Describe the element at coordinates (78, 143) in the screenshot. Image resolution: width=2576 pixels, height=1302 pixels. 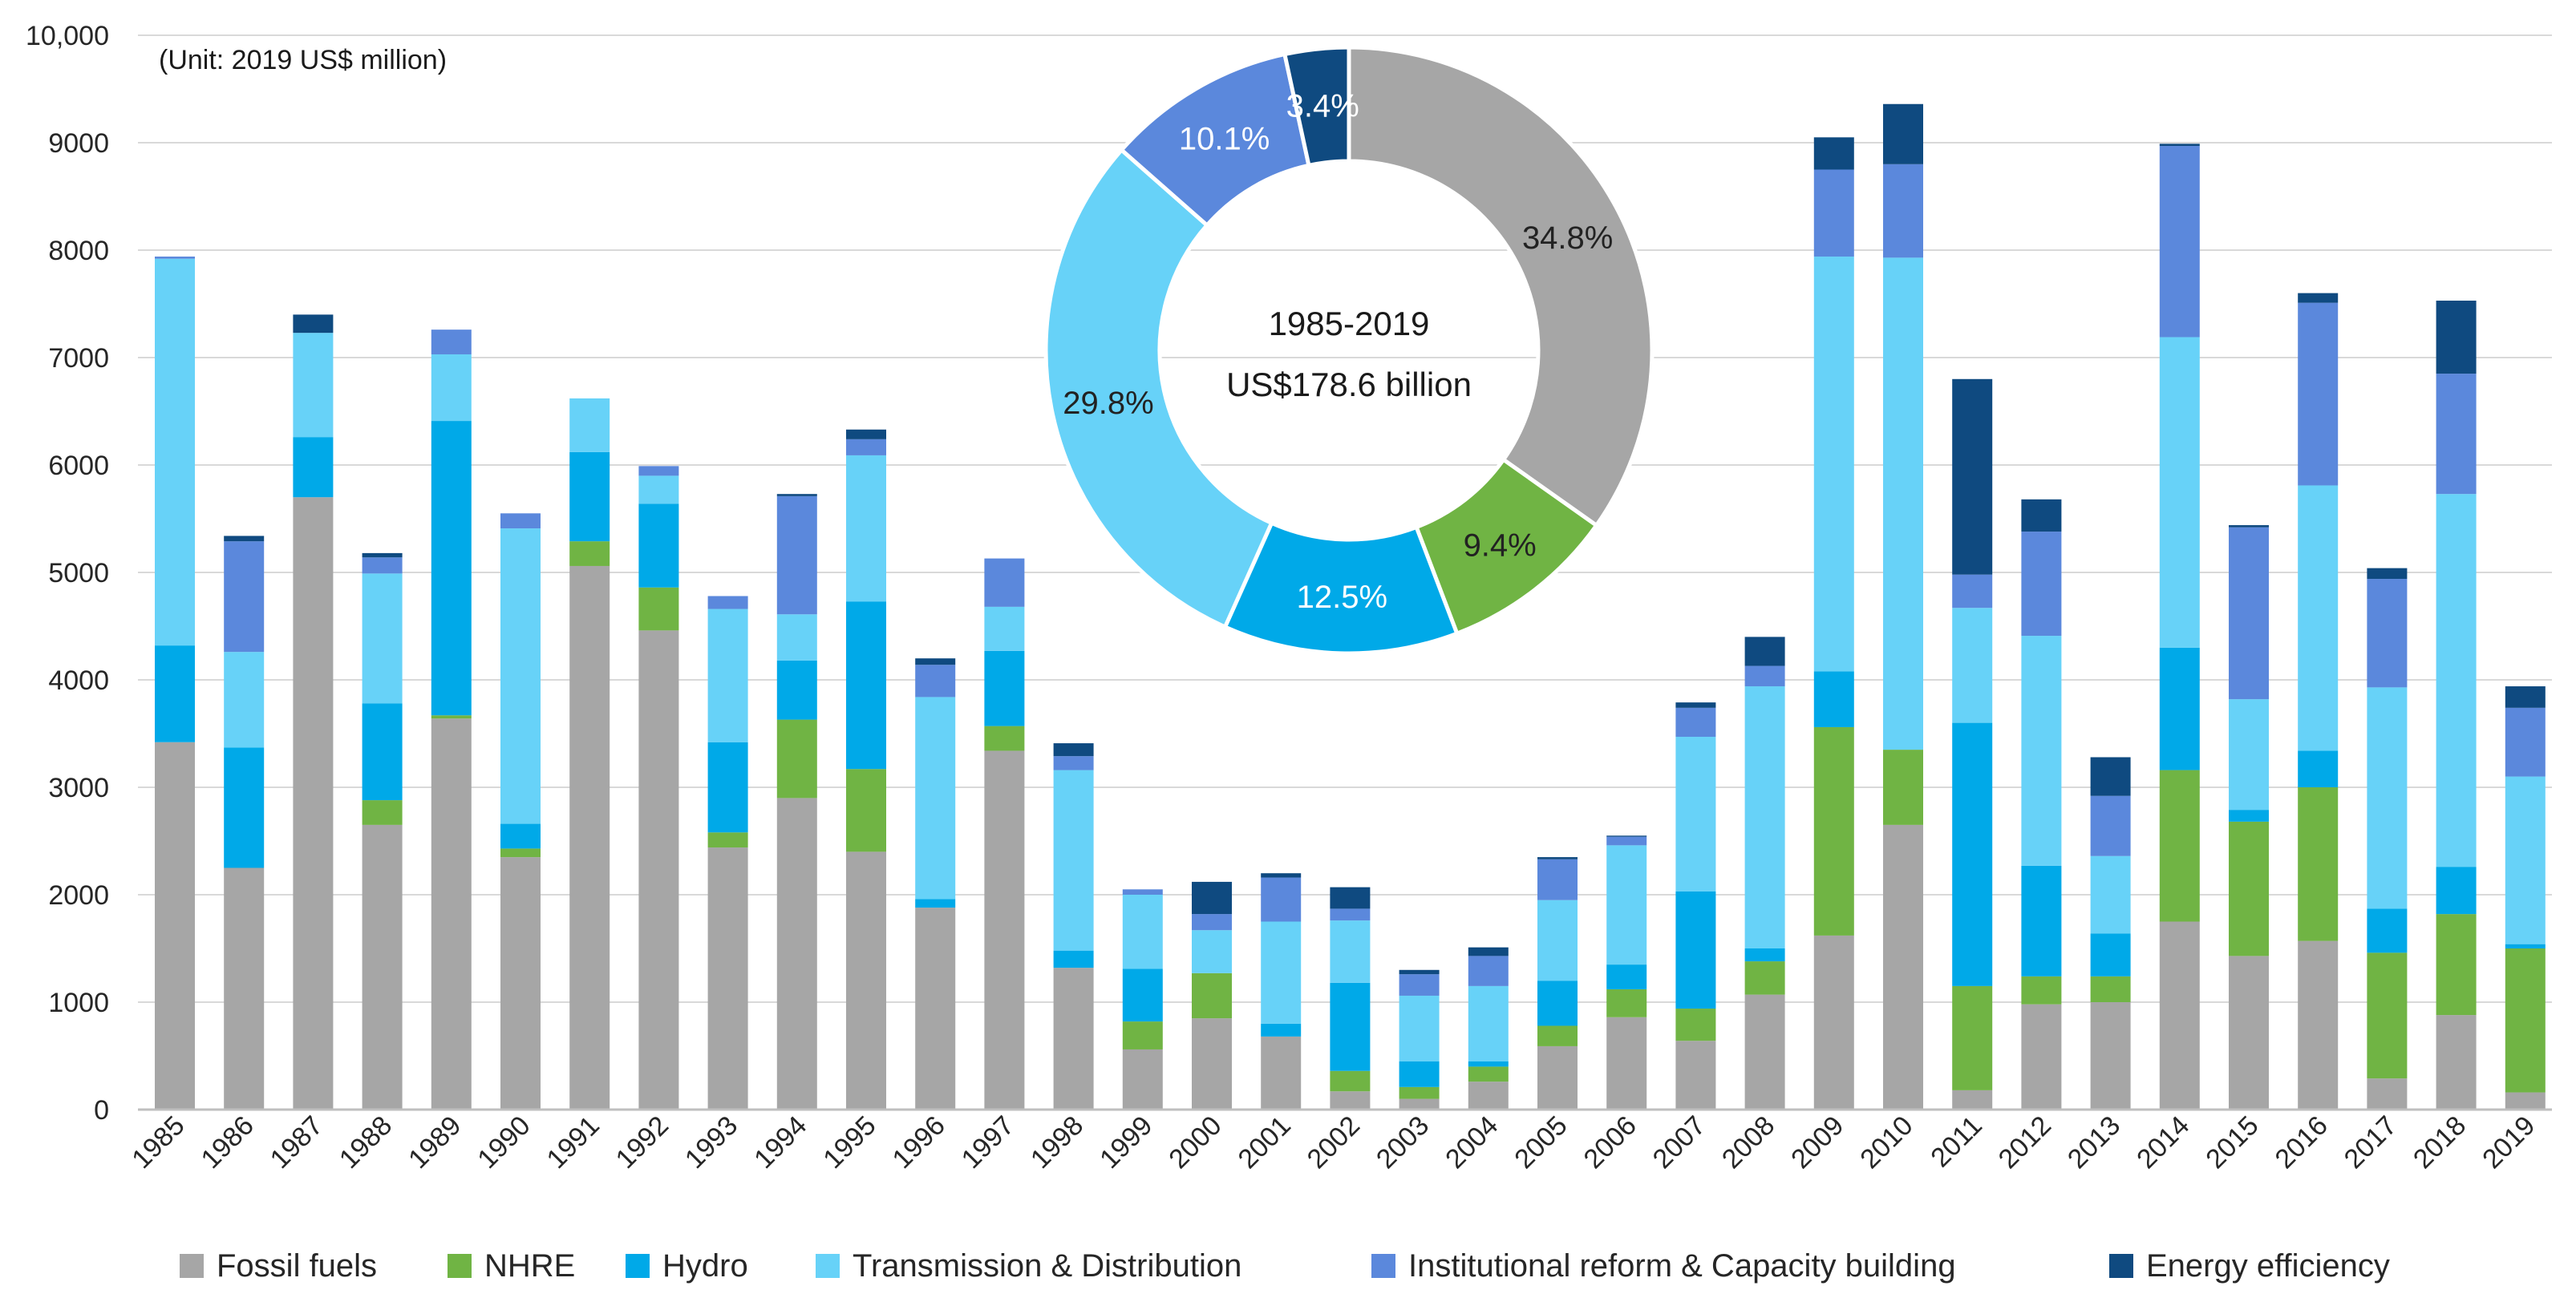
I see `y-tick-label: 9000` at that location.